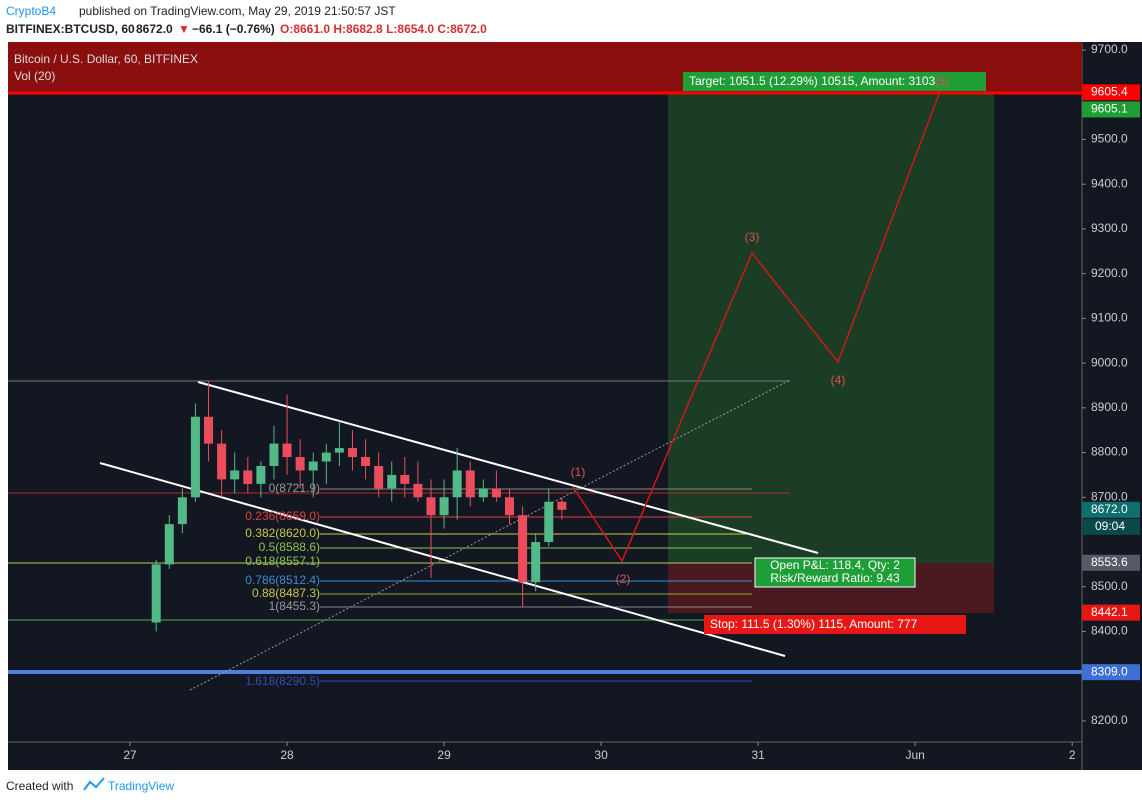 This screenshot has width=1142, height=809. I want to click on countdown: 09:04, so click(1110, 526).